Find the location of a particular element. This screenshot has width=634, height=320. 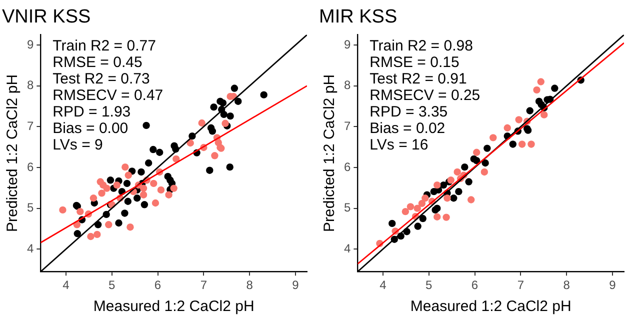

y-axis-title: Predicted 1:2 CaCl2 pH is located at coordinates (13, 153).